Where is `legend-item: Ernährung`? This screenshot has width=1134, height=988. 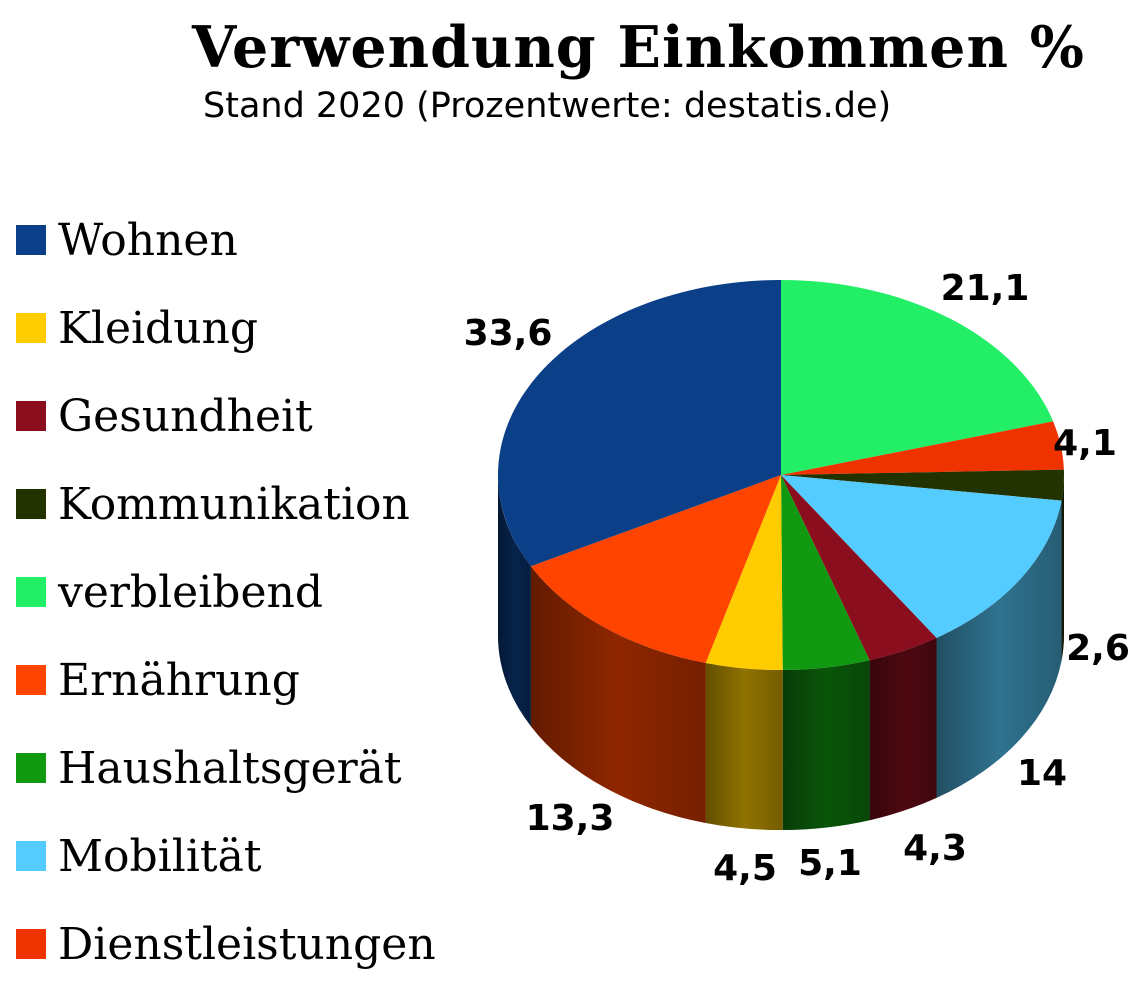 legend-item: Ernährung is located at coordinates (226, 680).